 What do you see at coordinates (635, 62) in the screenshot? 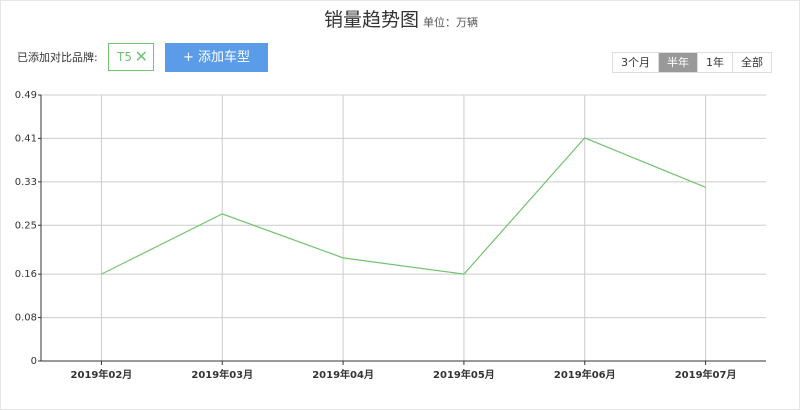
I see `range-button: 3个月` at bounding box center [635, 62].